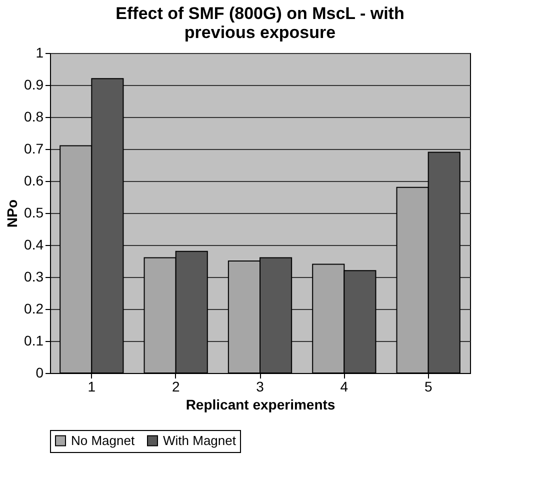 This screenshot has width=541, height=480. I want to click on y-tick-label: 0.3, so click(34, 276).